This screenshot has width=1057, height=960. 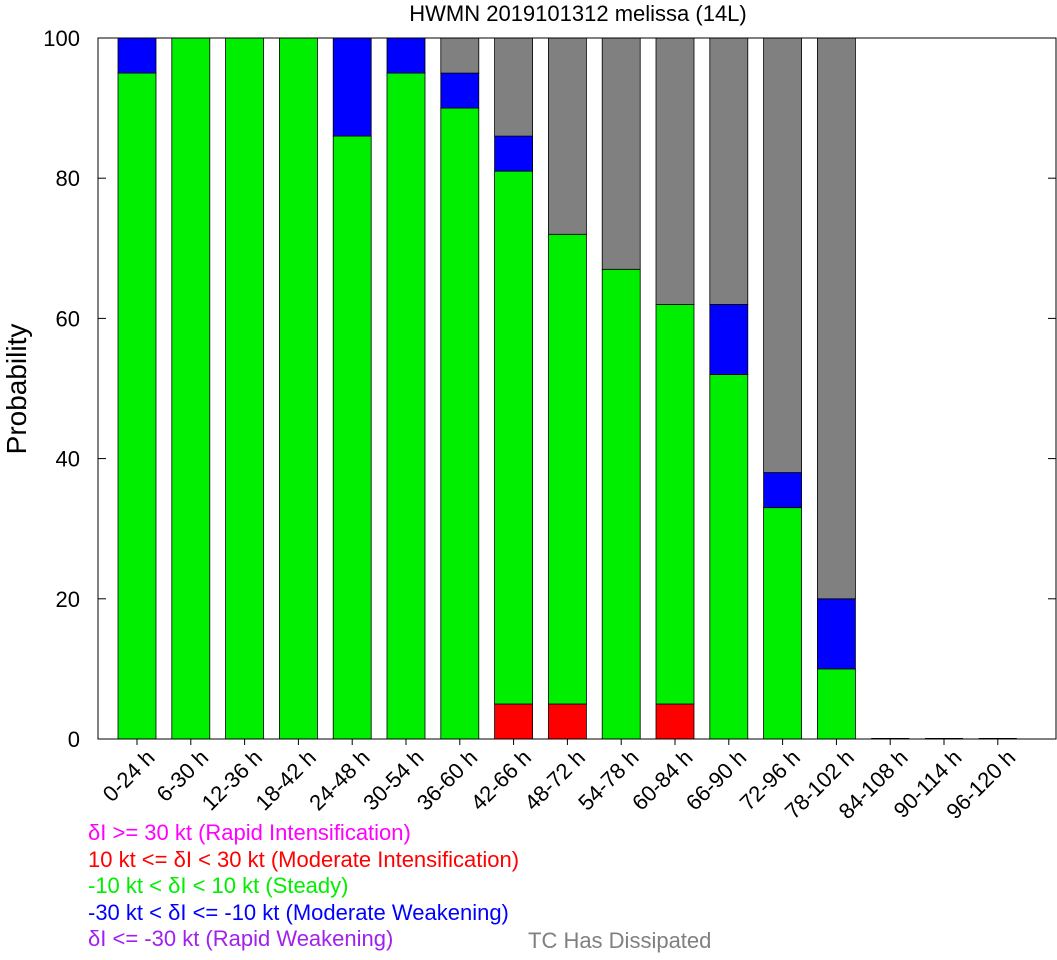 What do you see at coordinates (68, 178) in the screenshot?
I see `y-tick-label-80: 80` at bounding box center [68, 178].